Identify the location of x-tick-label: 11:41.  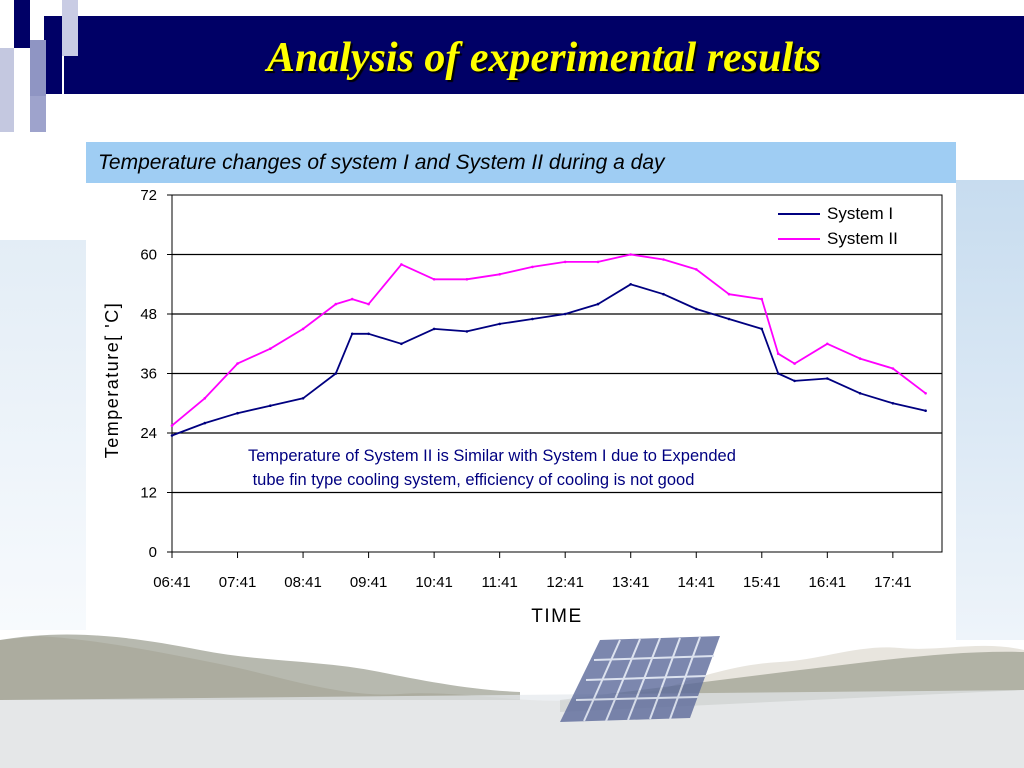
(499, 582).